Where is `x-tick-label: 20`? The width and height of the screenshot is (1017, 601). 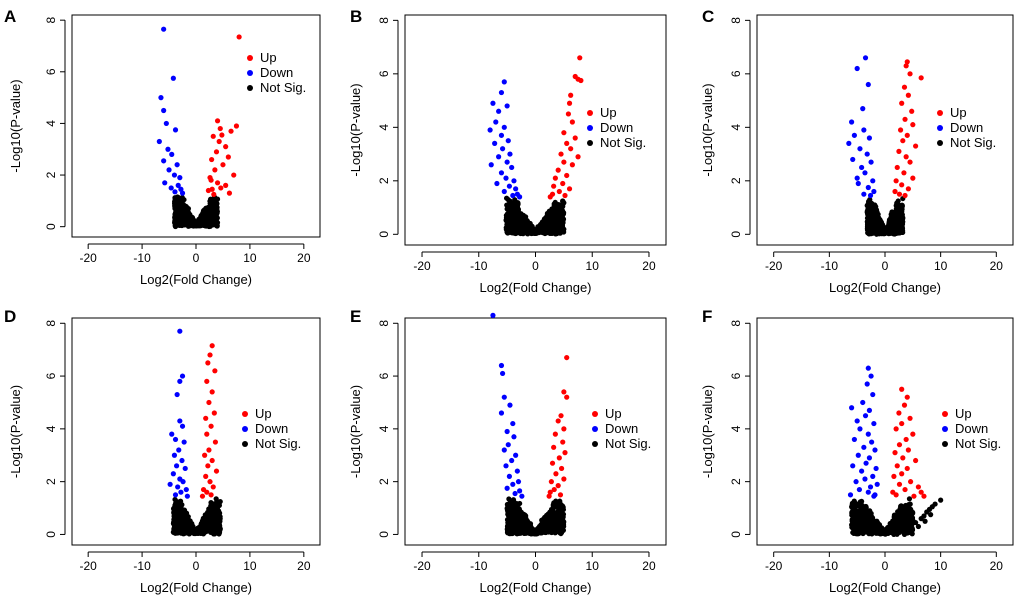 x-tick-label: 20 is located at coordinates (997, 566).